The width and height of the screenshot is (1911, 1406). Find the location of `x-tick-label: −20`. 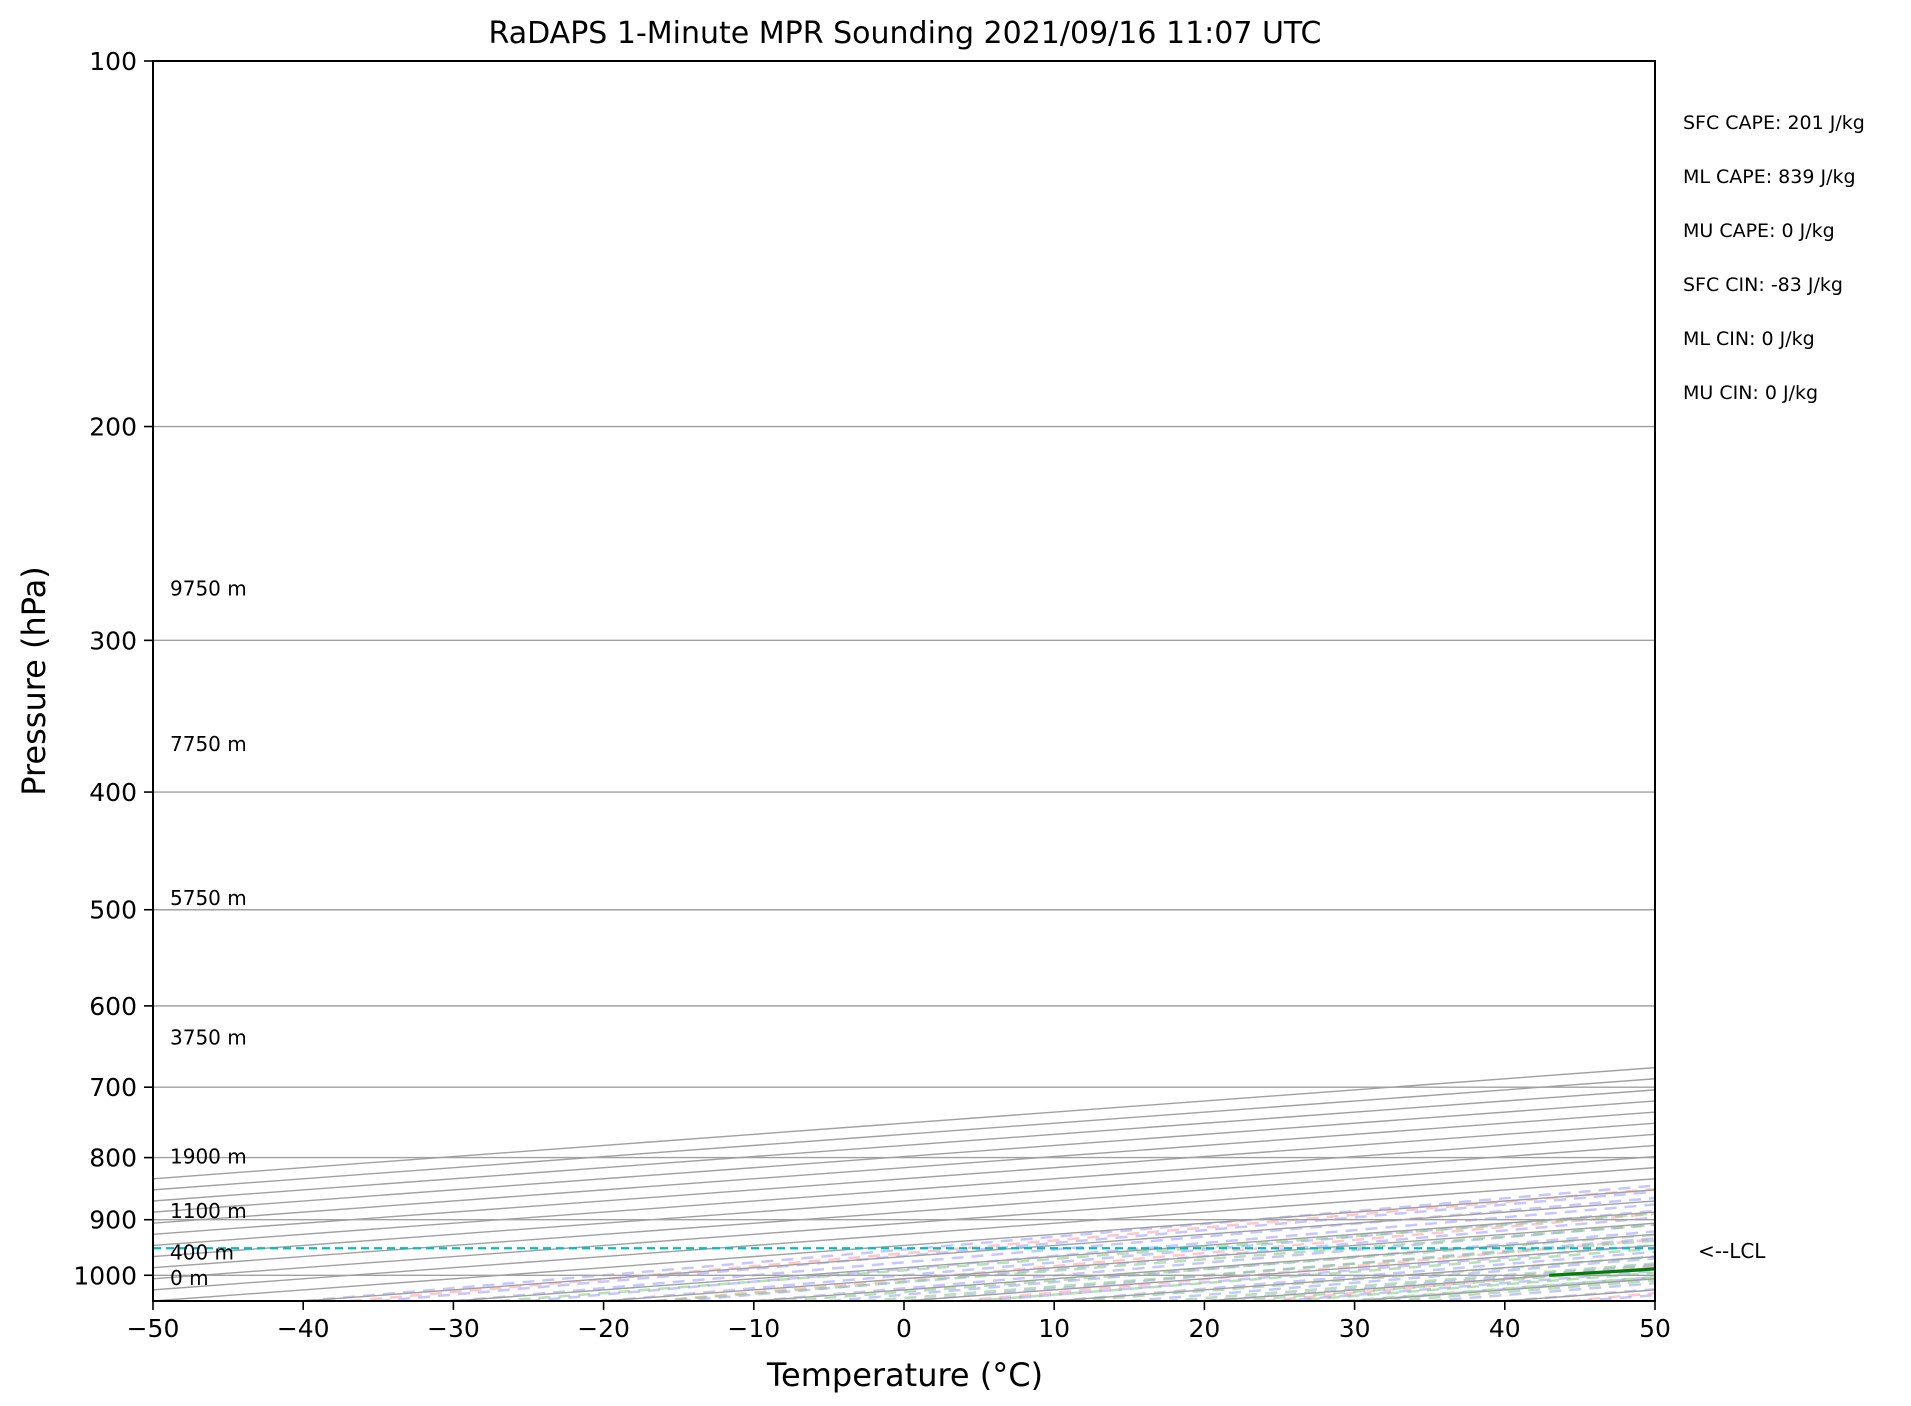

x-tick-label: −20 is located at coordinates (603, 1328).